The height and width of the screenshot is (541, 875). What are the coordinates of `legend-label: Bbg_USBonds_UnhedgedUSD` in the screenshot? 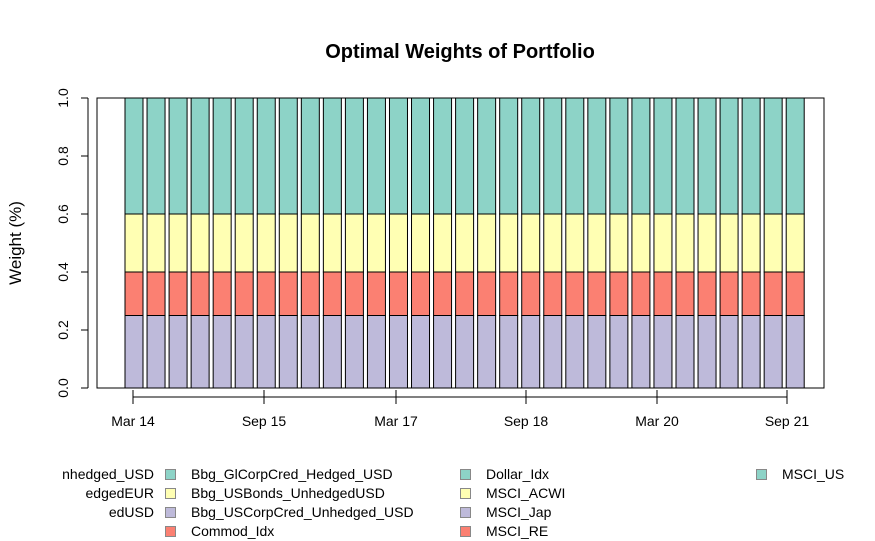 It's located at (288, 493).